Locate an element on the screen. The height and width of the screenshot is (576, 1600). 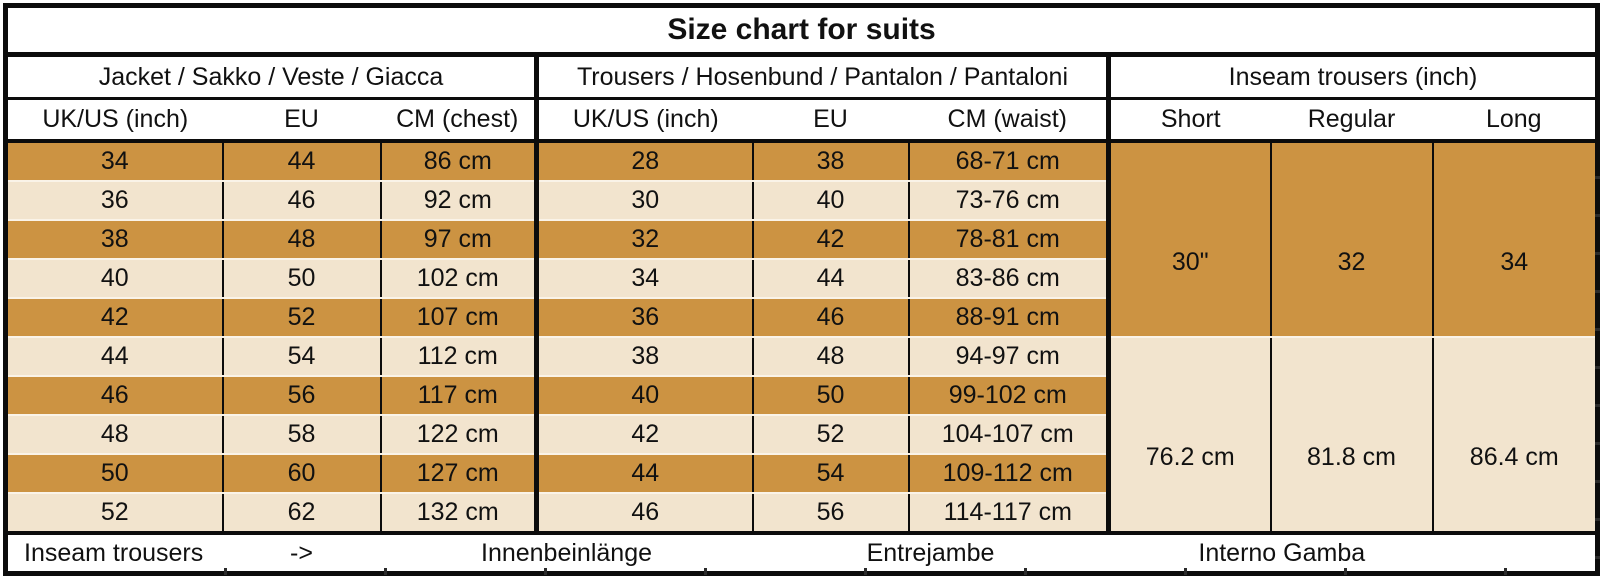
jacket-eu-cell: 52 is located at coordinates (301, 318).